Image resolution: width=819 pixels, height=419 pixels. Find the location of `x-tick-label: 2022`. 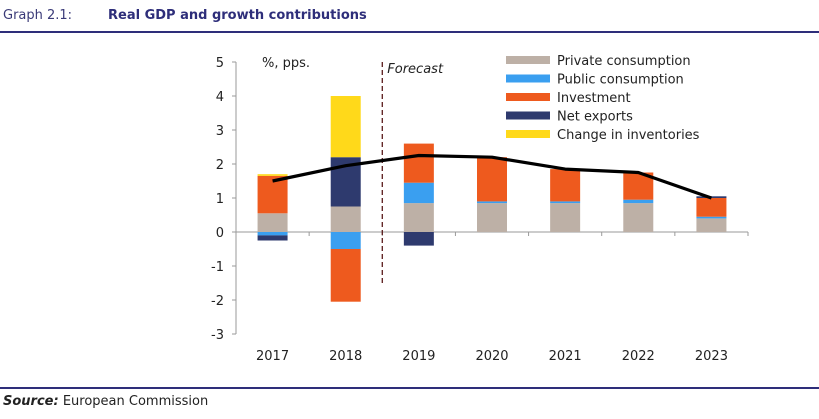

x-tick-label: 2022 is located at coordinates (638, 356).